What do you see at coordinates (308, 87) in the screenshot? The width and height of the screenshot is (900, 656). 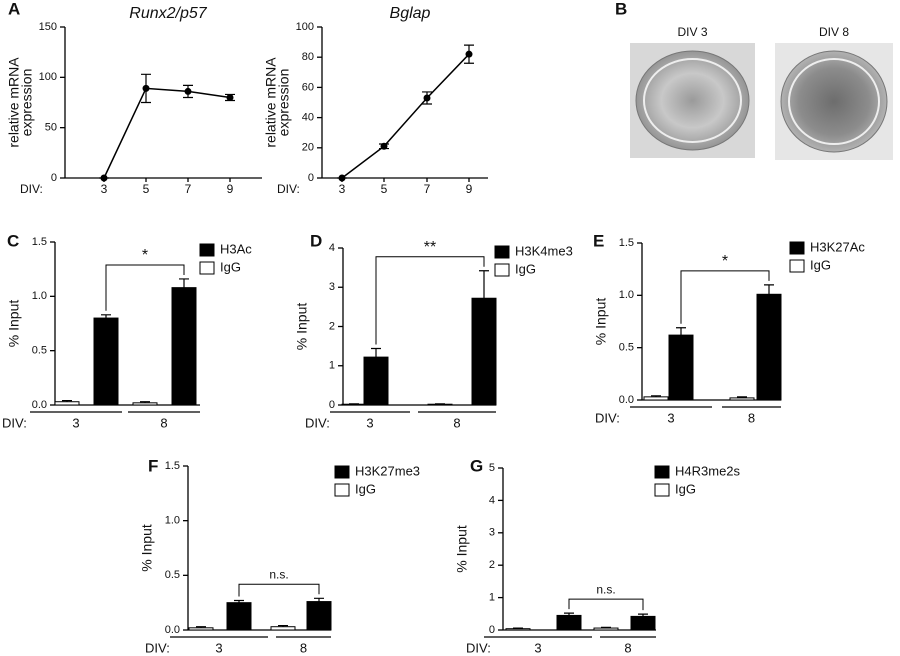 I see `y-tick-label: 60` at bounding box center [308, 87].